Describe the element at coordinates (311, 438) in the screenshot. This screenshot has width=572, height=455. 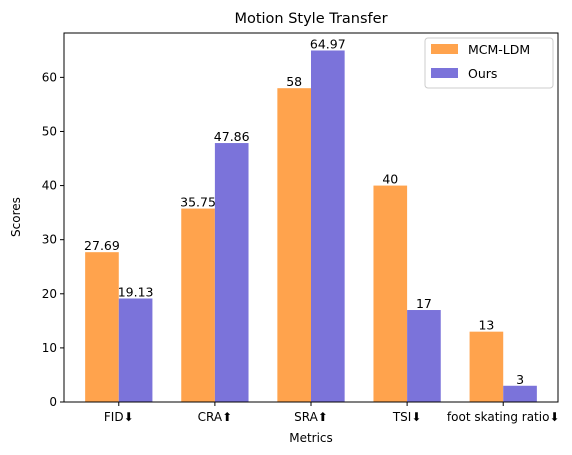
I see `x-axis-label: Metrics` at that location.